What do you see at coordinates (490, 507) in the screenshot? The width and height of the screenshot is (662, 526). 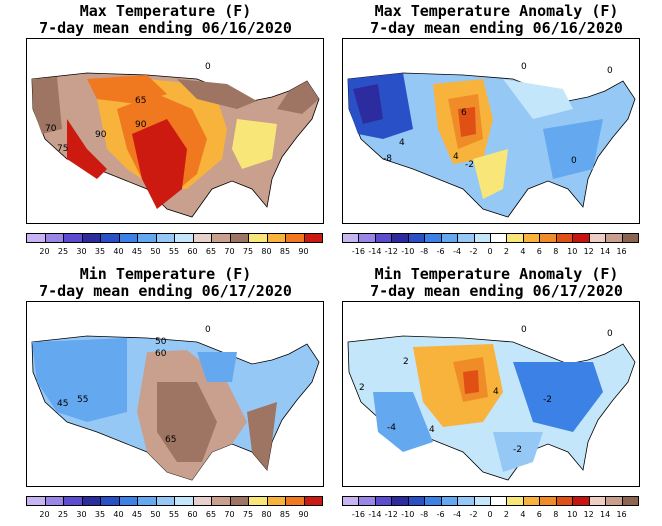 I see `anomaly-colorbar: -16 -14 -12 -10 -8 -6 -4 -2 0 2 4 6 8 10 12 14 16` at bounding box center [490, 507].